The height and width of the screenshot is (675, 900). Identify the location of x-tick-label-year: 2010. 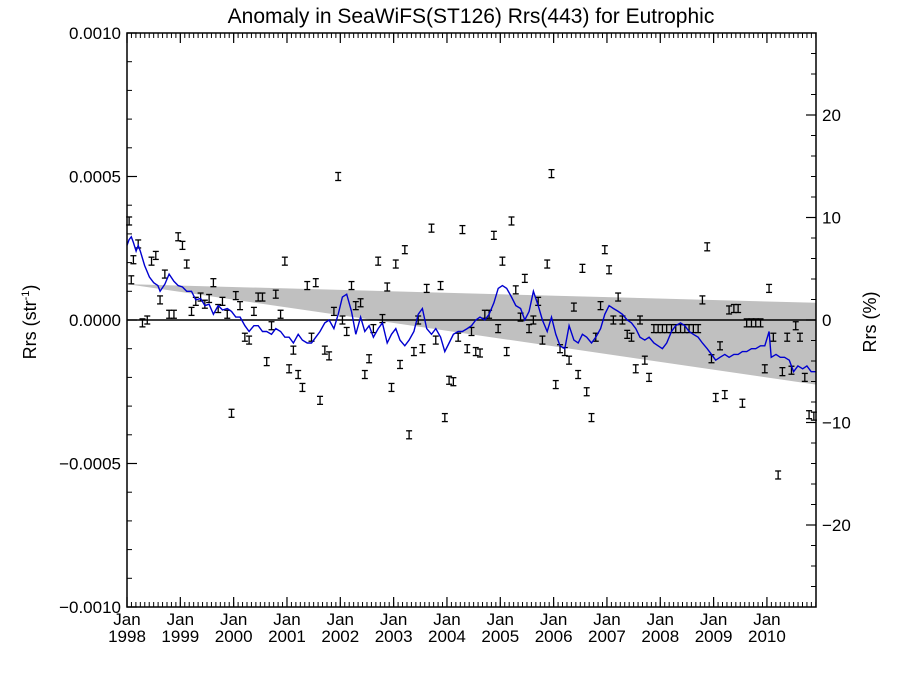
(767, 636).